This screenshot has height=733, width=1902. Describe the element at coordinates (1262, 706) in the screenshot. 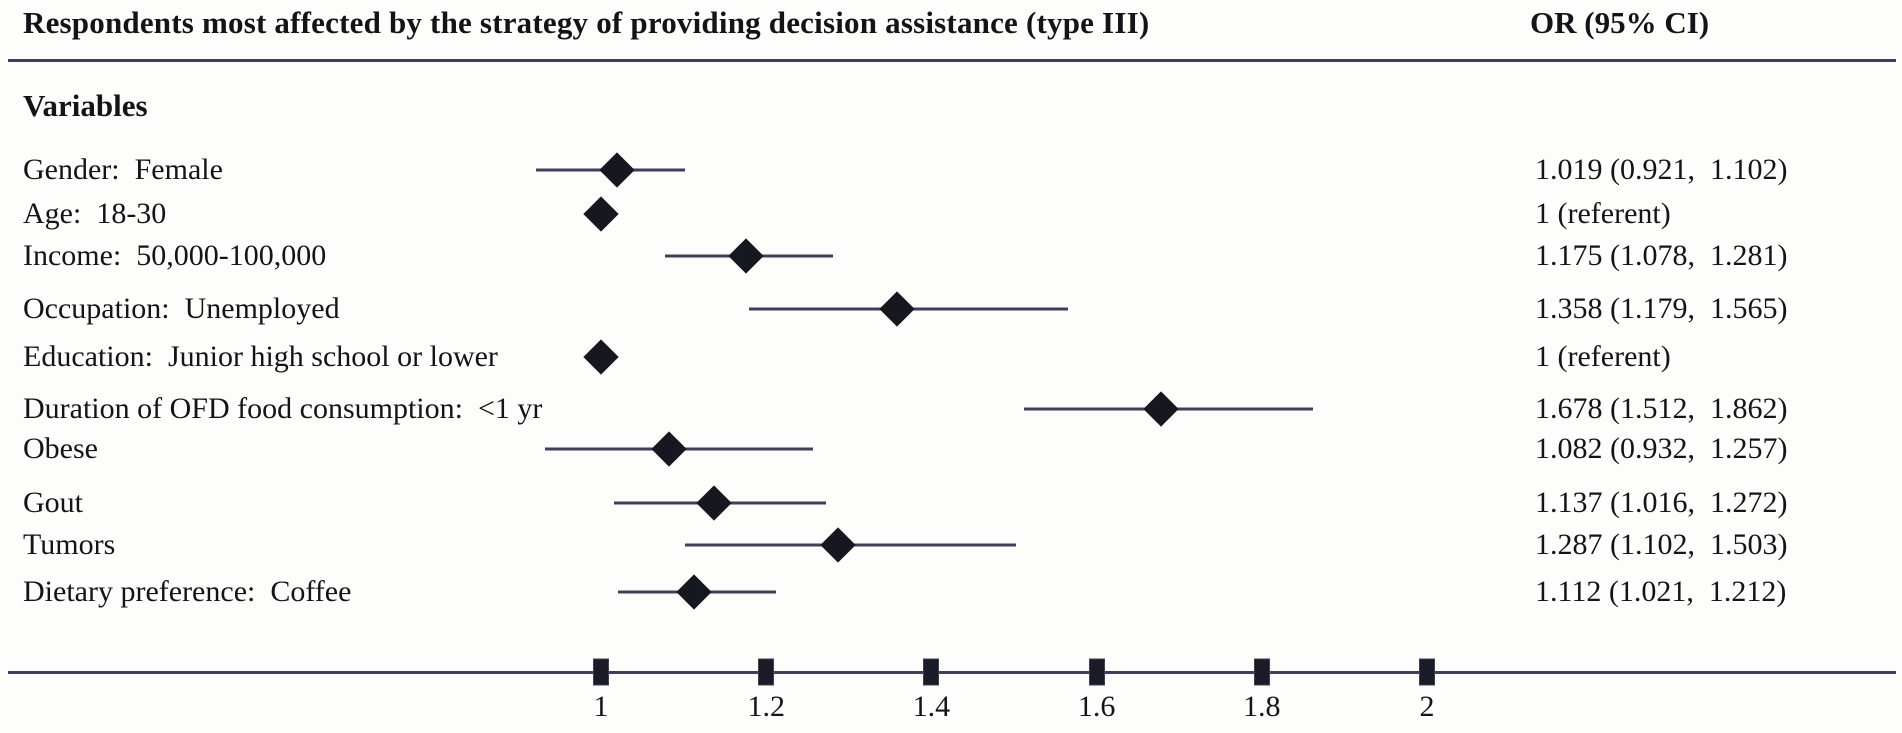

I see `x-axis-tick-label: 1.8` at that location.